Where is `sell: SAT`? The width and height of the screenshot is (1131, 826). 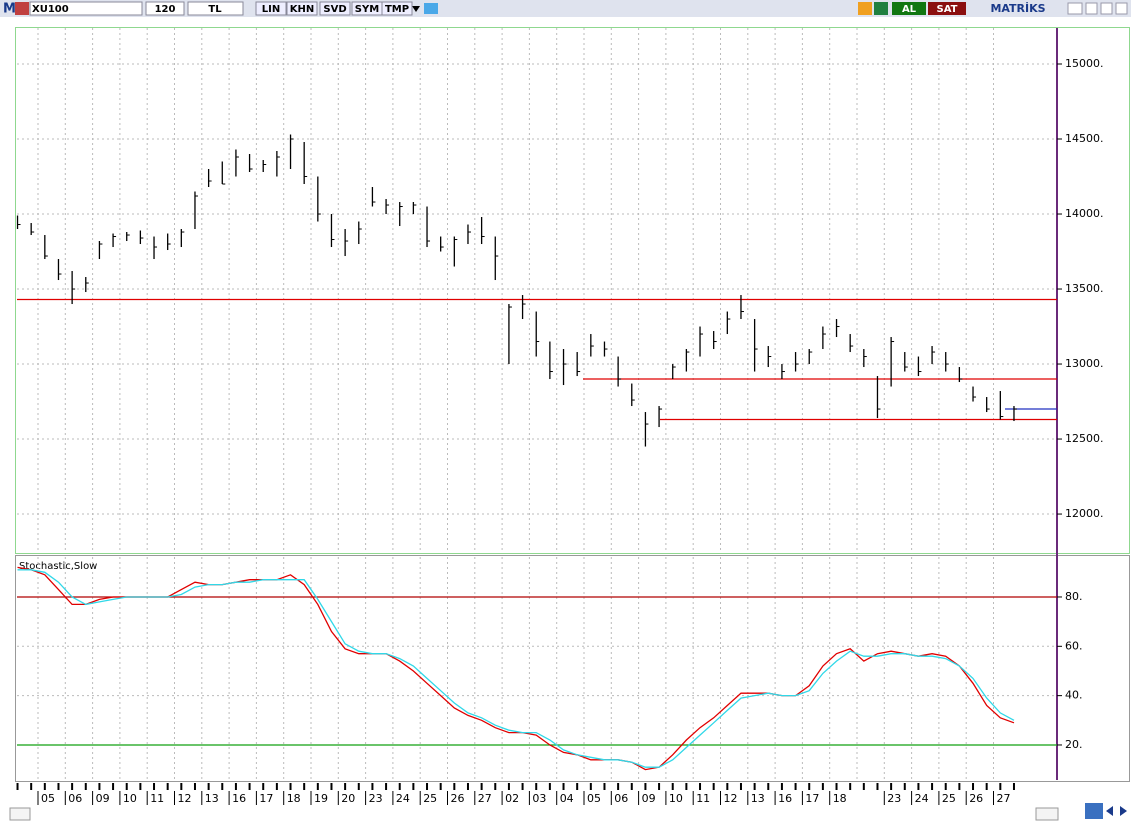
sell: SAT is located at coordinates (947, 9).